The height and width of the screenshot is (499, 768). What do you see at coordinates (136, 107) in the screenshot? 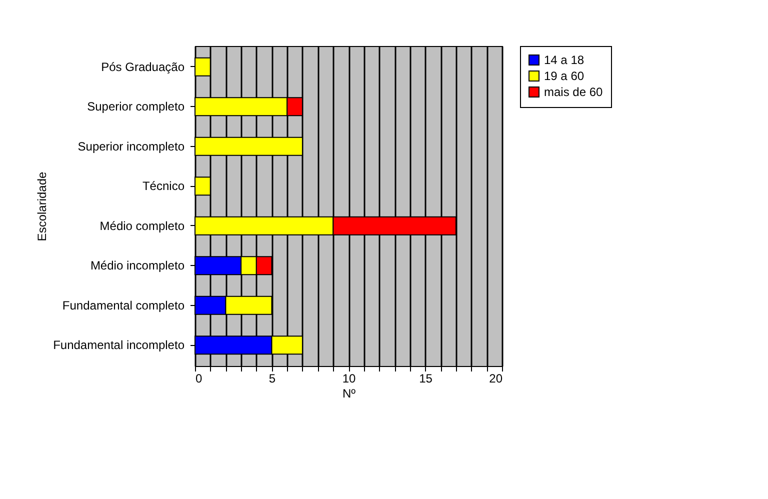
I see `y-tick-label: Superior completo` at bounding box center [136, 107].